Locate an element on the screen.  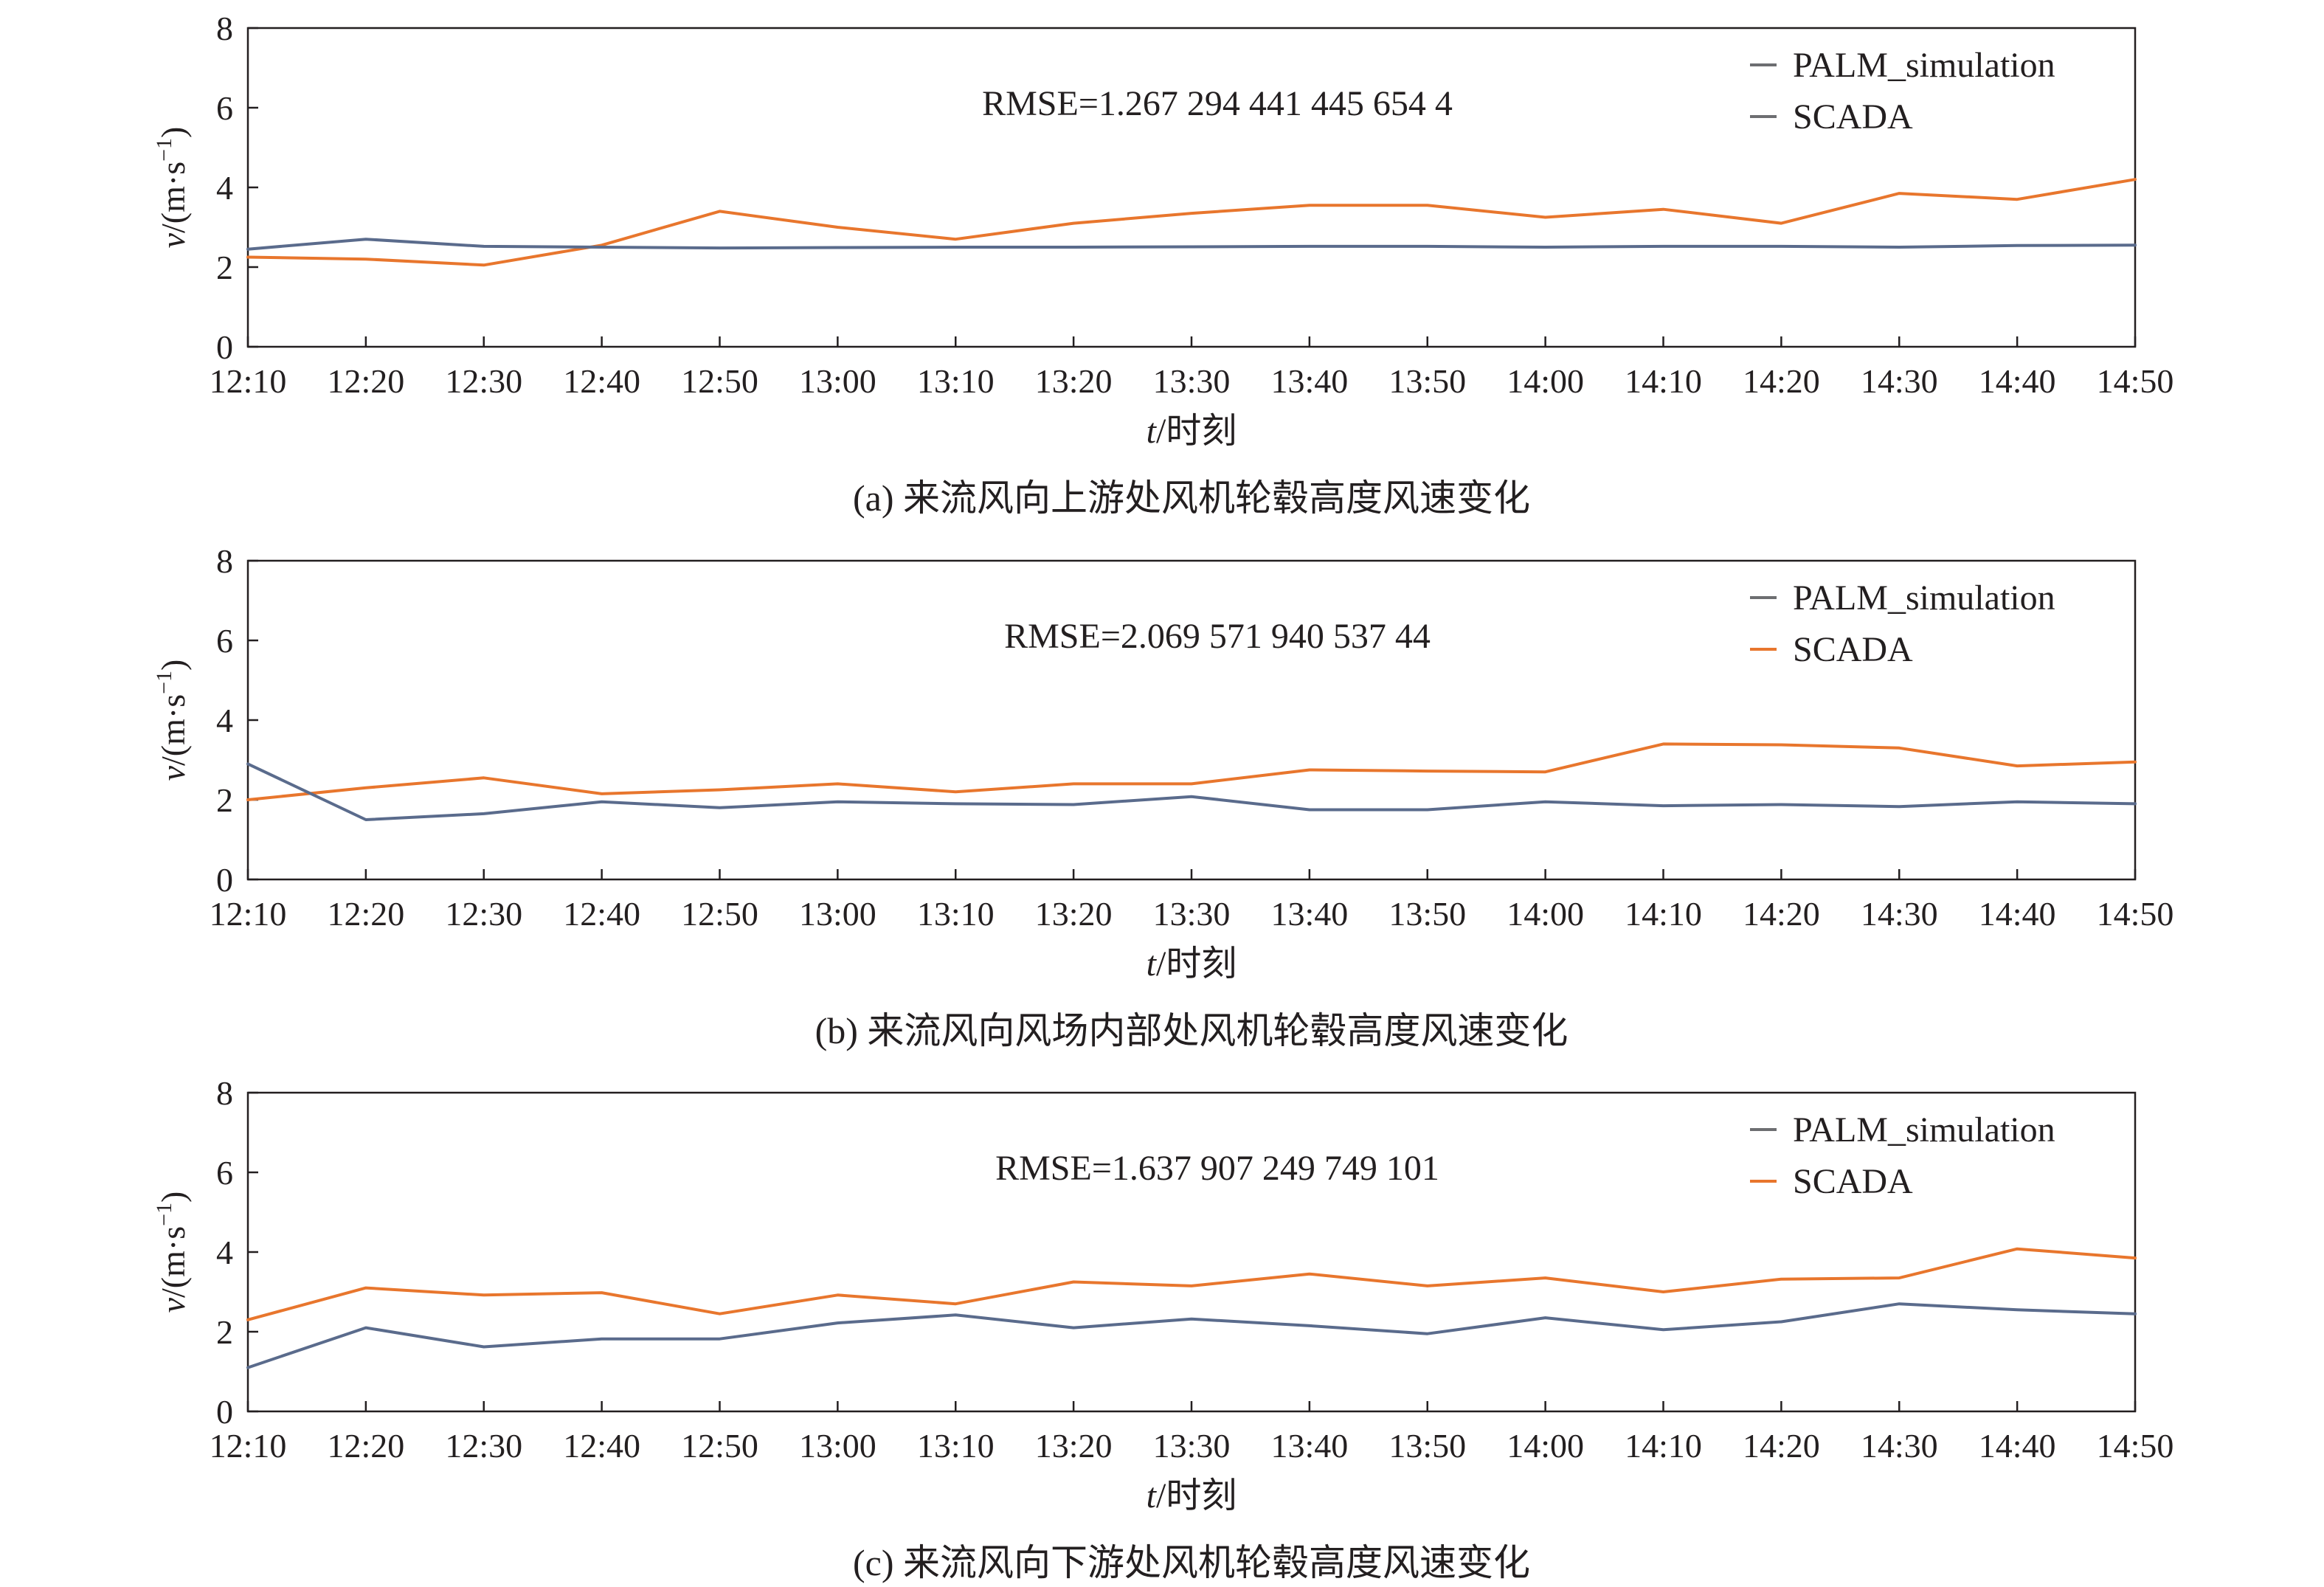
panel-caption: (a) 来流风向上游处风机轮毂高度风速变化 is located at coordinates (1191, 498).